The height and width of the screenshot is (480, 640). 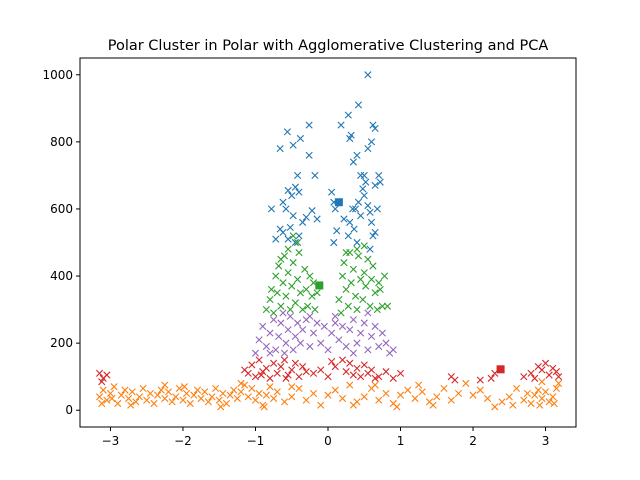 What do you see at coordinates (500, 369) in the screenshot?
I see `cluster-centroid` at bounding box center [500, 369].